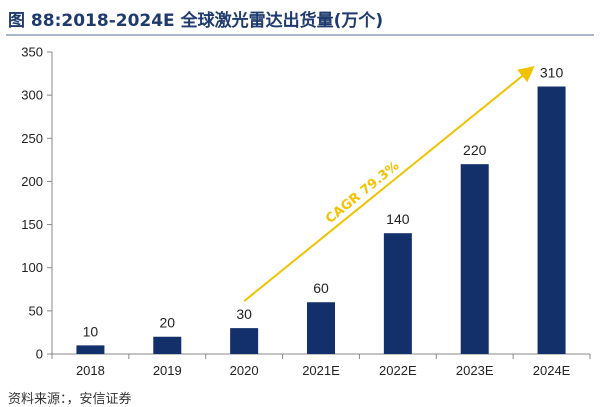 This screenshot has width=600, height=407. Describe the element at coordinates (244, 314) in the screenshot. I see `data-label: 30` at that location.